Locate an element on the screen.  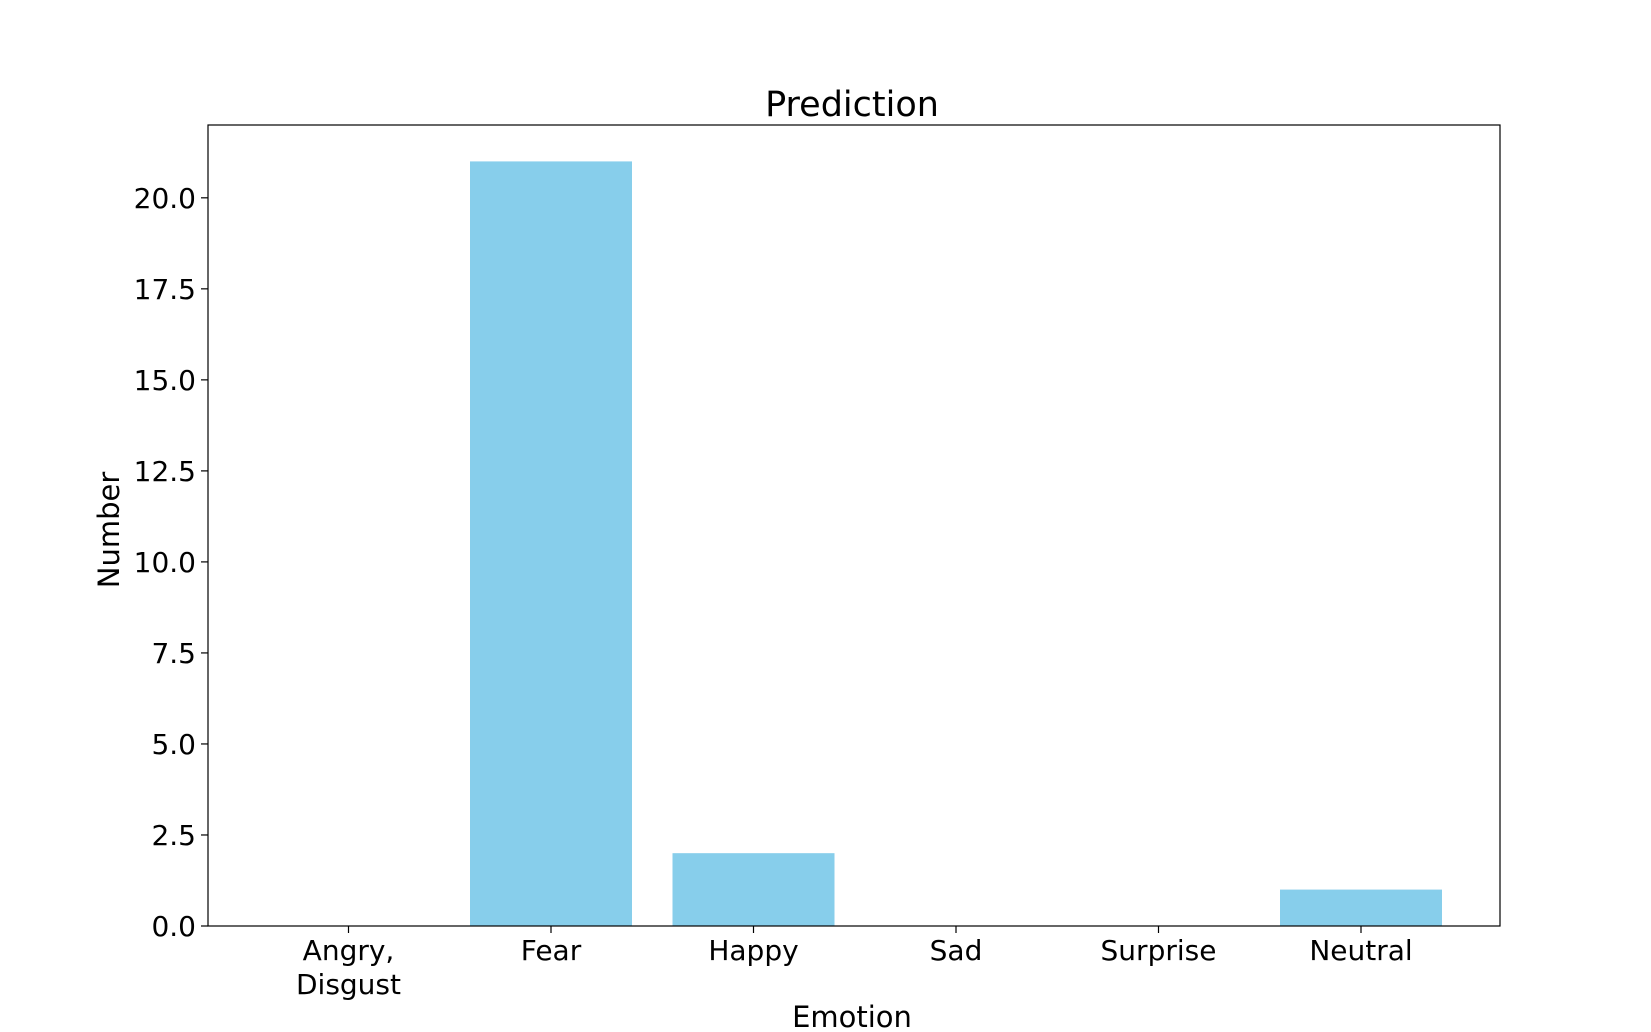
y-axis-label: Number is located at coordinates (109, 530).